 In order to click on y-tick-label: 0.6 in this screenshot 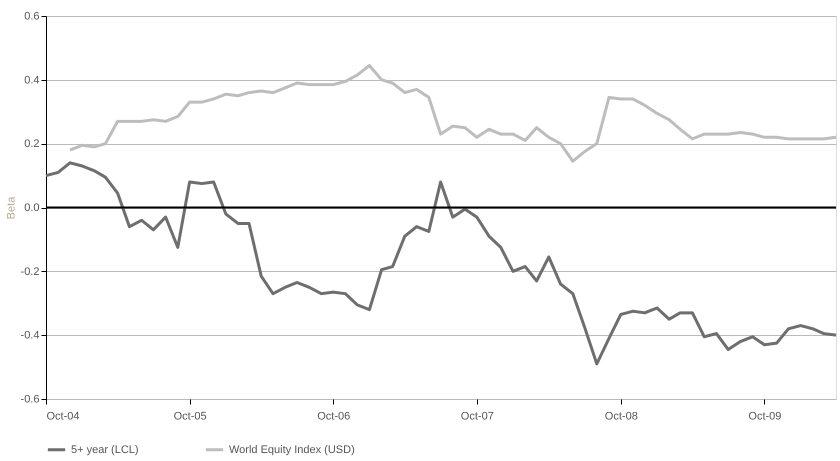, I will do `click(32, 16)`.